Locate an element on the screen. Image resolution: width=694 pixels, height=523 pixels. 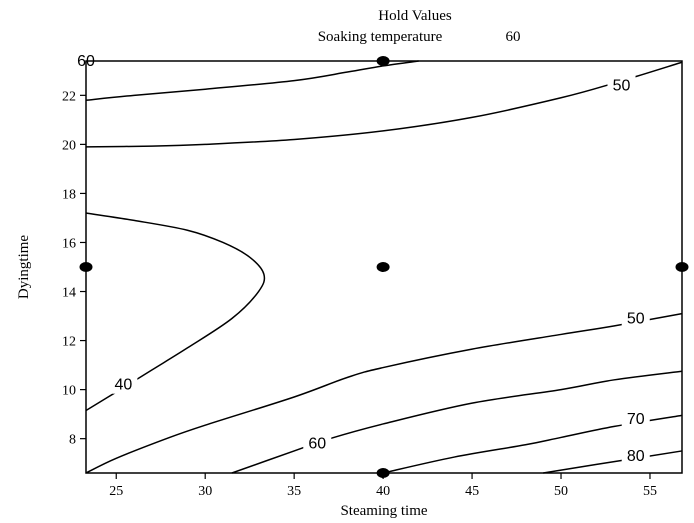
y-tick-label: 14 is located at coordinates (69, 293).